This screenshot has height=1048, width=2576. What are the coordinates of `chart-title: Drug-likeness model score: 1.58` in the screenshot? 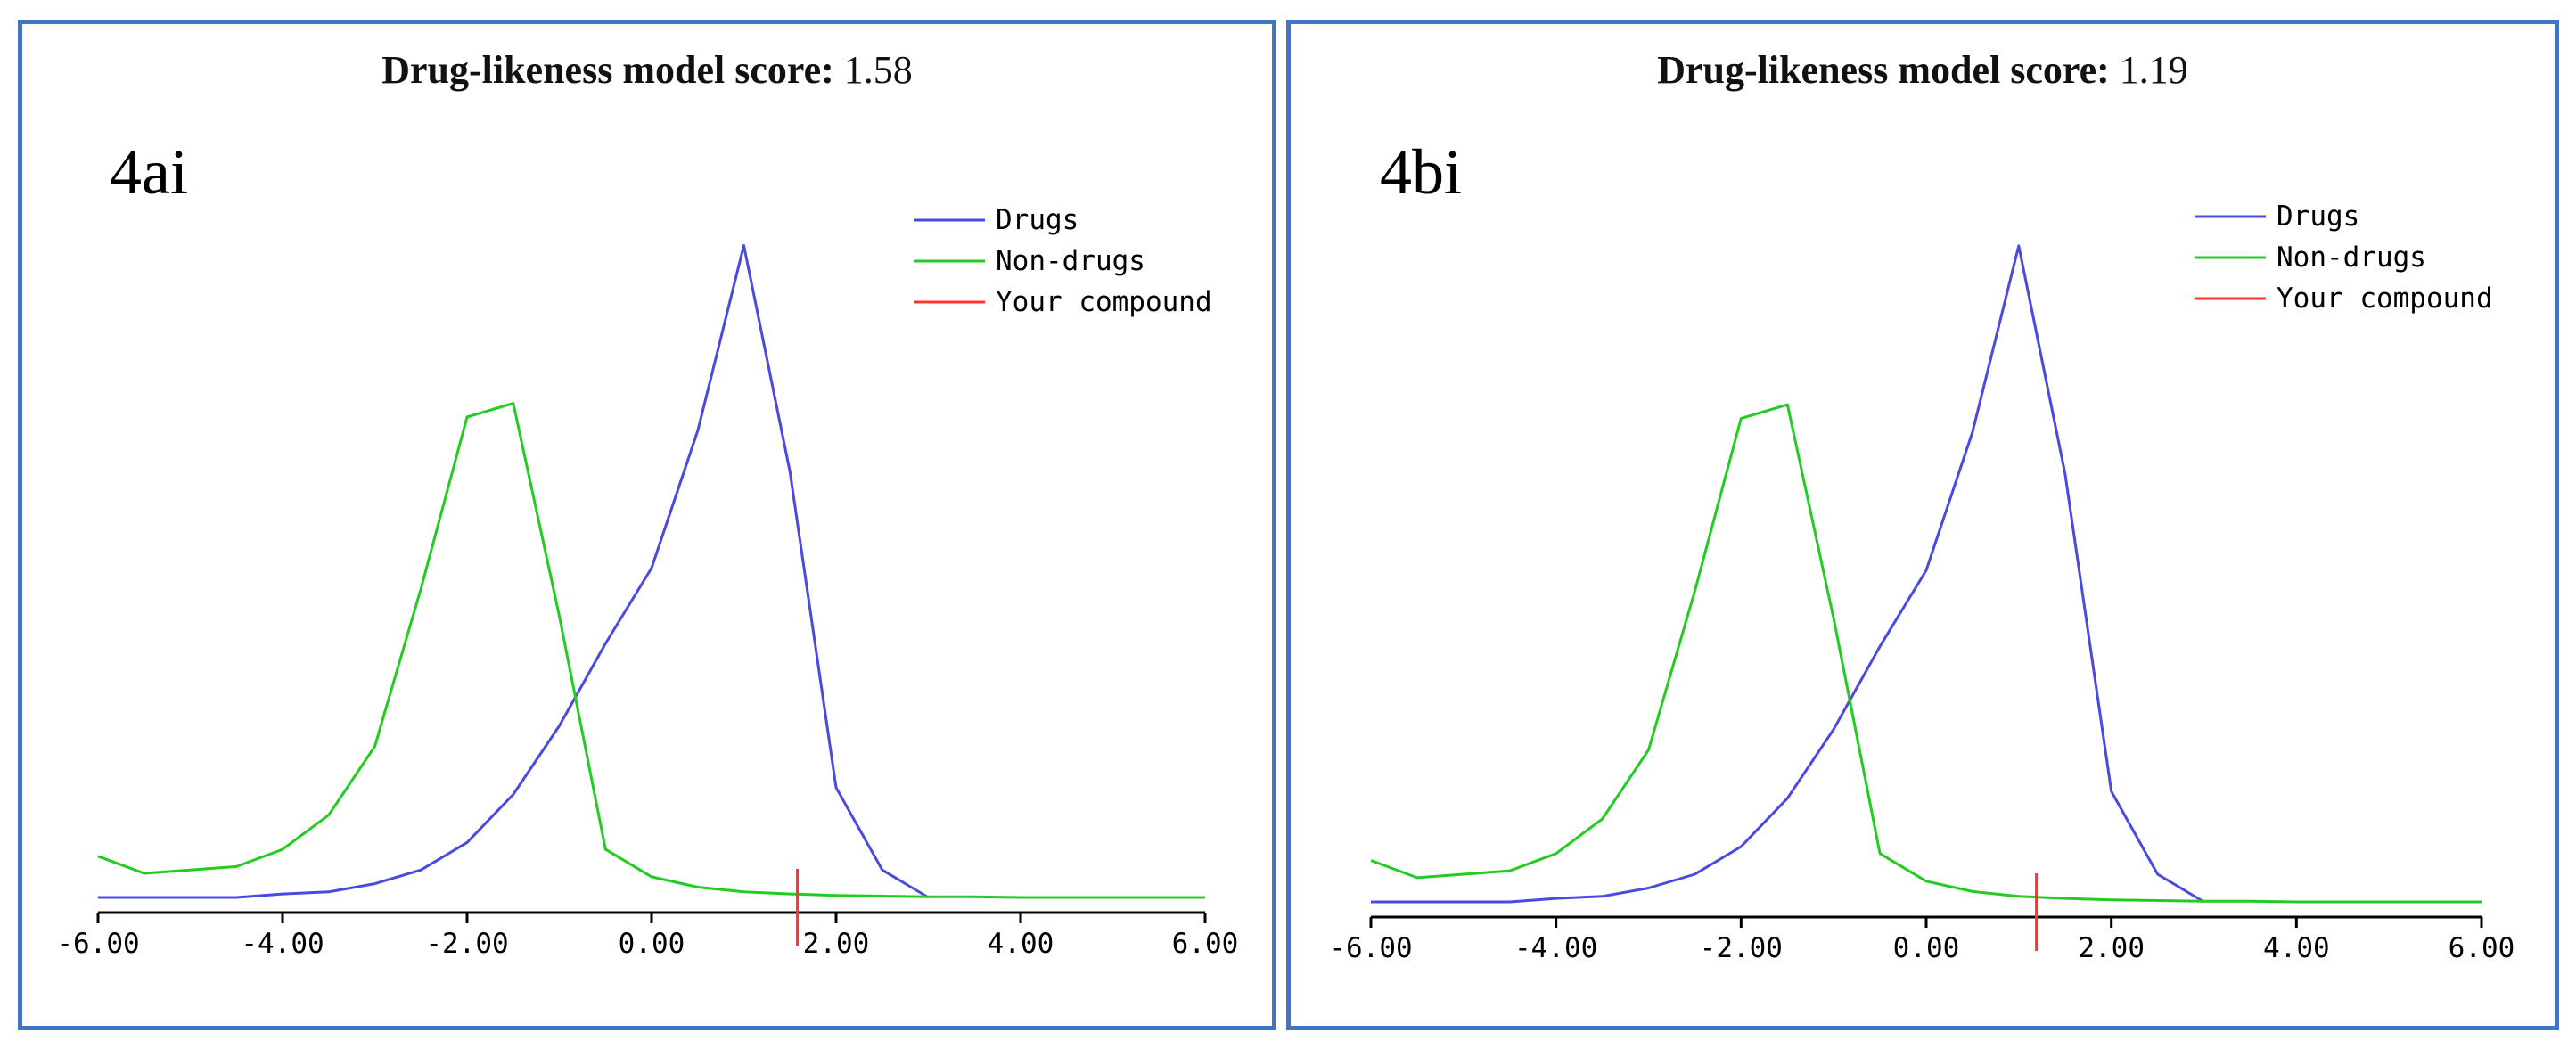 It's located at (647, 70).